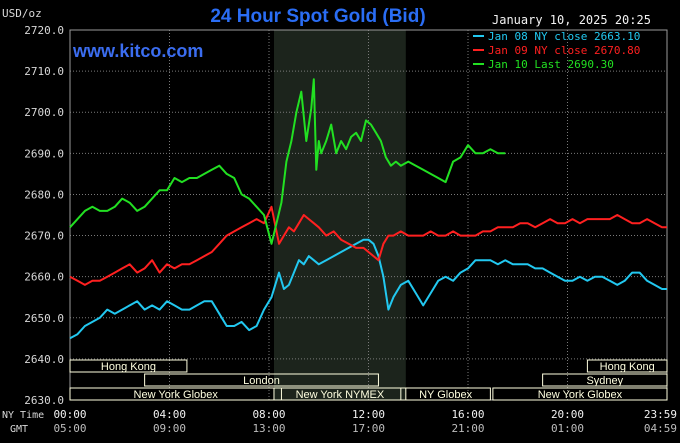 The width and height of the screenshot is (680, 443). Describe the element at coordinates (19, 429) in the screenshot. I see `gmt-row-label: GMT` at that location.